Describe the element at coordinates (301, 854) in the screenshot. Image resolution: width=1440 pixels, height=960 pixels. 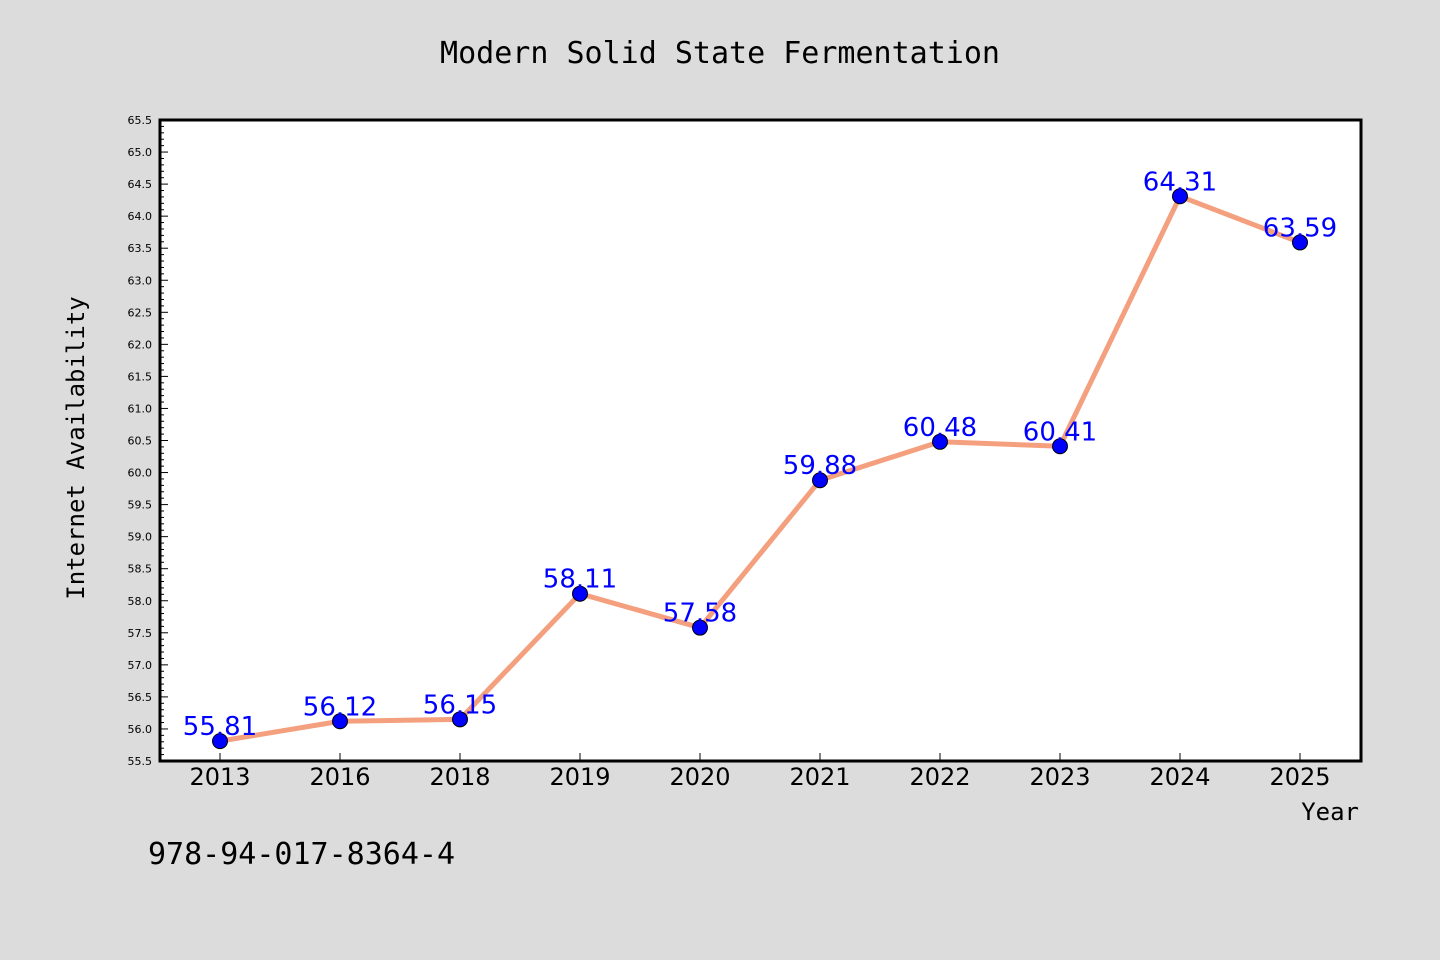
I see `isbn-text: 978-94-017-8364-4` at that location.